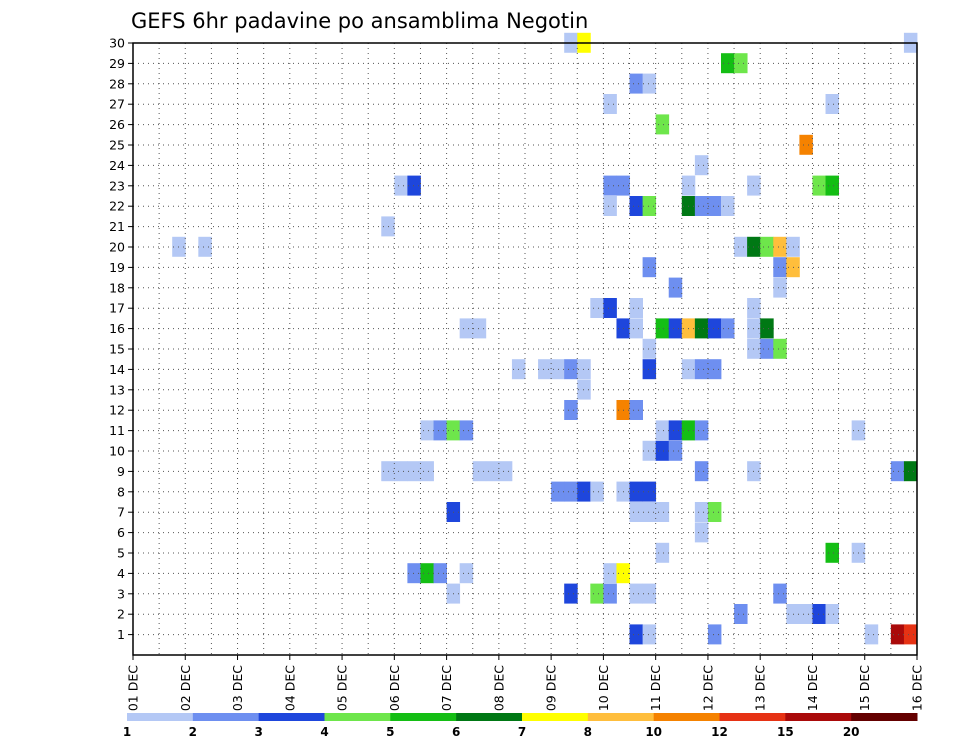 The height and width of the screenshot is (742, 960). I want to click on y-tick-label: 14, so click(117, 369).